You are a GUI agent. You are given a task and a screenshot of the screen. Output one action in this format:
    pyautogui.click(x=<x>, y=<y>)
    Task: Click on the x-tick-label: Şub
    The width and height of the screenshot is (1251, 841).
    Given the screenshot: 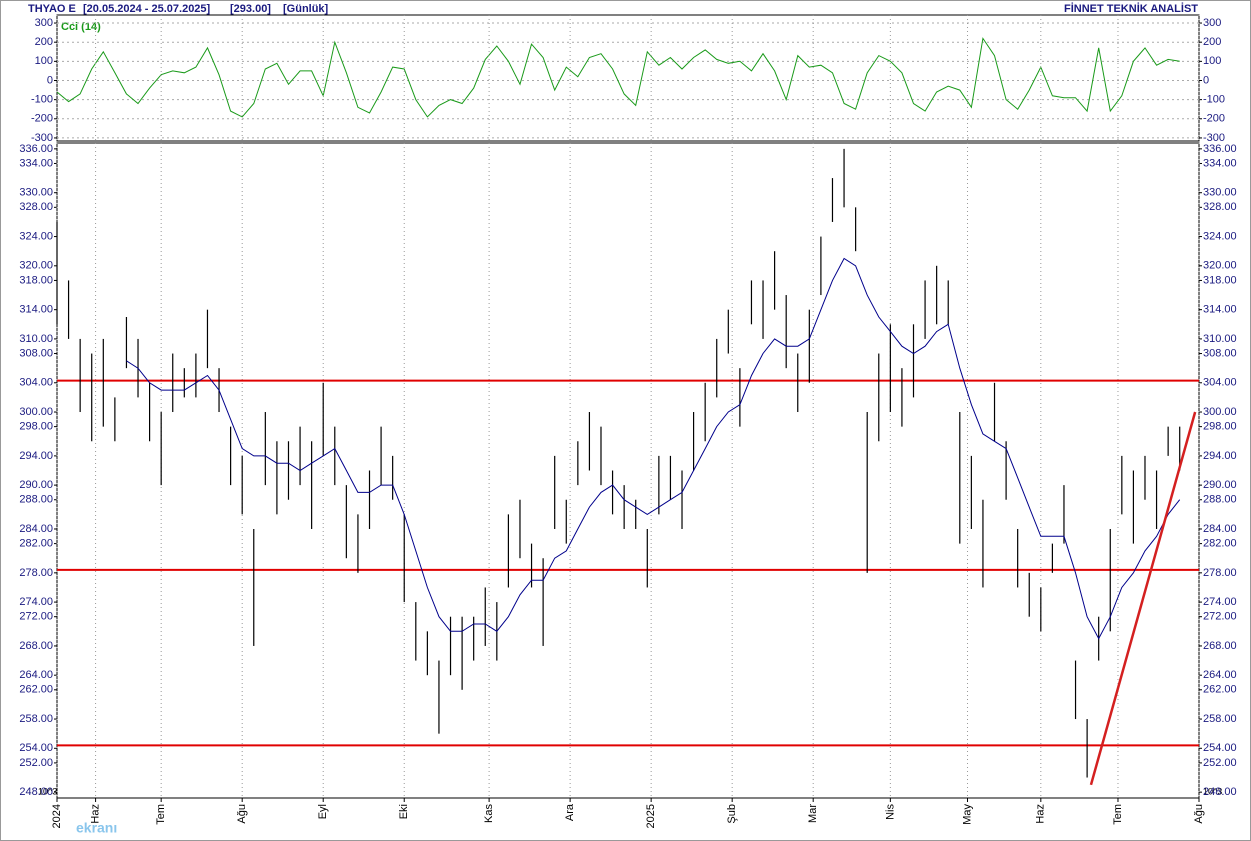 What is the action you would take?
    pyautogui.click(x=732, y=814)
    